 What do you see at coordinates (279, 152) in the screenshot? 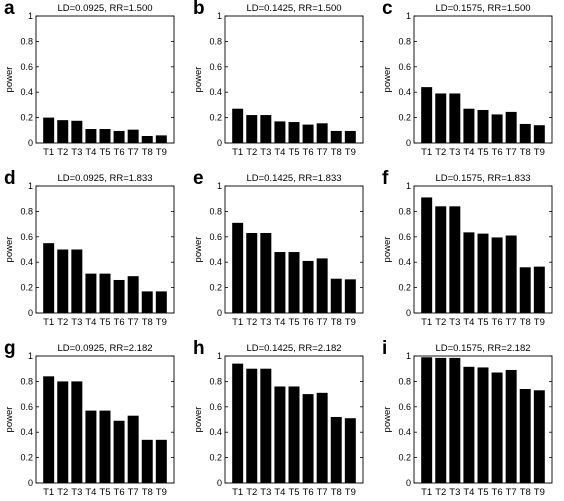
I see `x-tick-label-b-4: T4` at bounding box center [279, 152].